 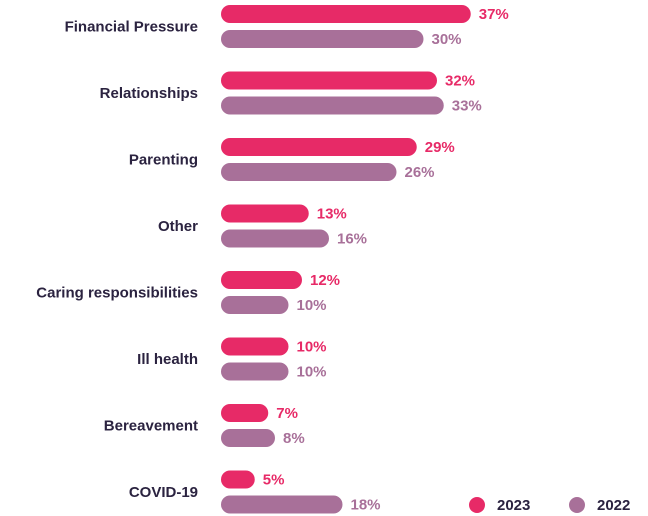 What do you see at coordinates (149, 93) in the screenshot?
I see `category-label: Relationships` at bounding box center [149, 93].